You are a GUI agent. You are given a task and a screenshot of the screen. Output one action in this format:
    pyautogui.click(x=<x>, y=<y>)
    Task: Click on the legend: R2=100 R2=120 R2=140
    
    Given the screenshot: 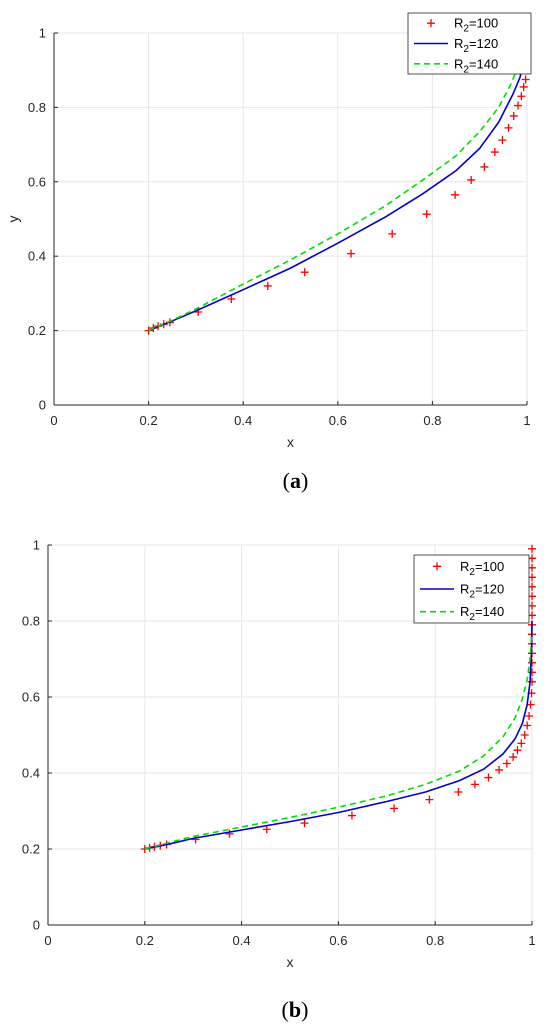 What is the action you would take?
    pyautogui.click(x=471, y=589)
    